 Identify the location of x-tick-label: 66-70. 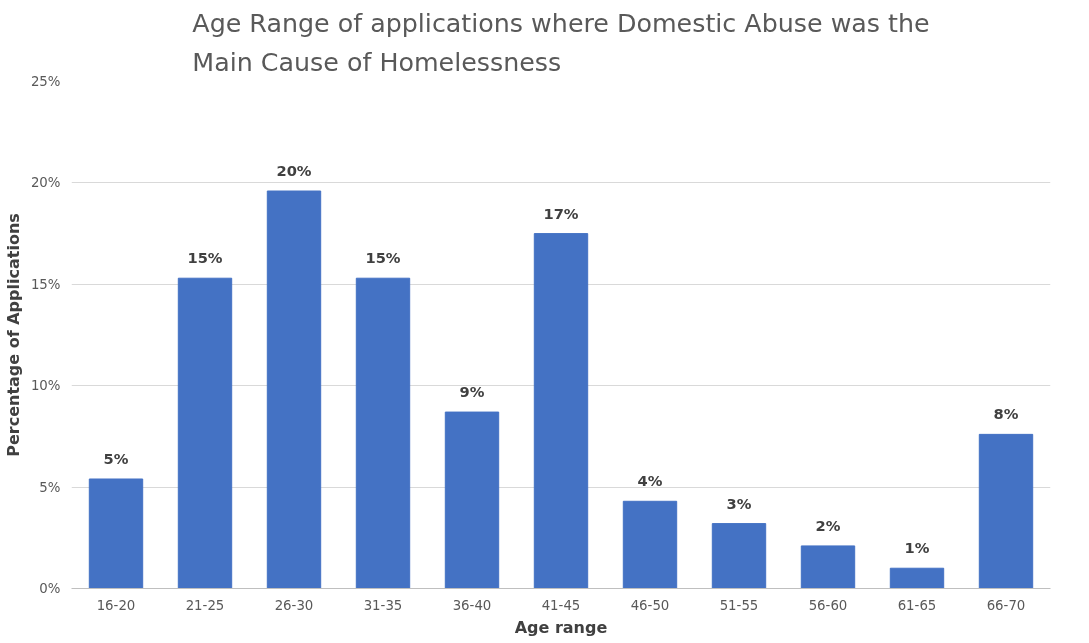
(1006, 605).